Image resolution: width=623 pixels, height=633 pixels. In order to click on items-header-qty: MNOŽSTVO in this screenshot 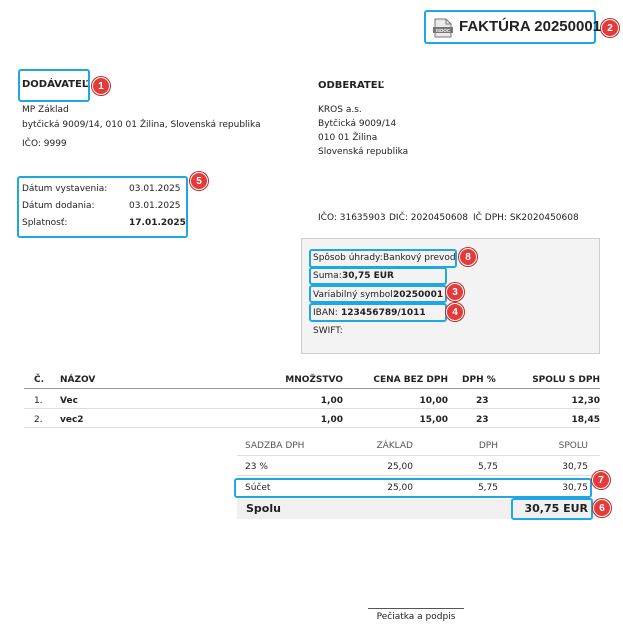, I will do `click(314, 380)`.